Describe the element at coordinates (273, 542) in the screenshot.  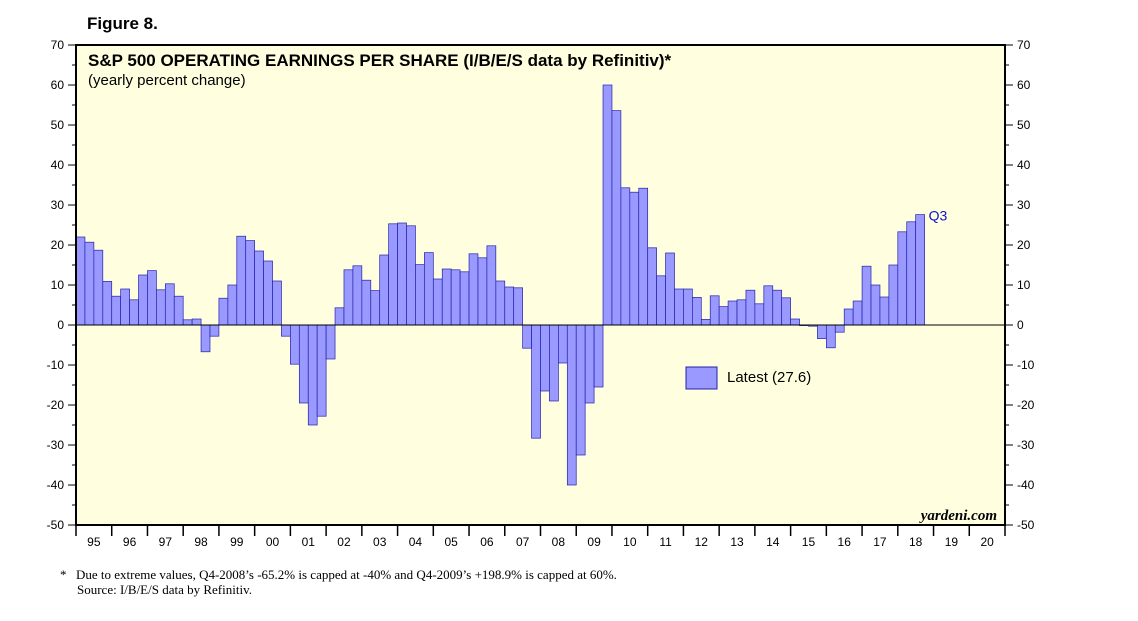
I see `x-tick-label: 00` at that location.